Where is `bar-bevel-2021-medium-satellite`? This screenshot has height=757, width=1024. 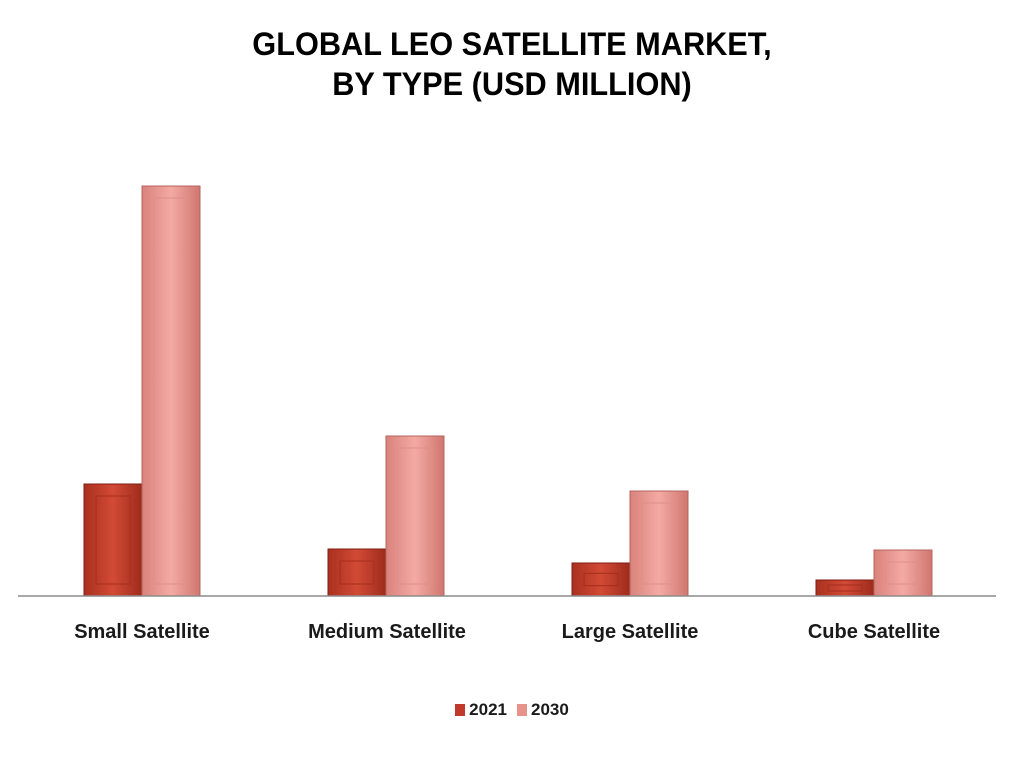
bar-bevel-2021-medium-satellite is located at coordinates (357, 572).